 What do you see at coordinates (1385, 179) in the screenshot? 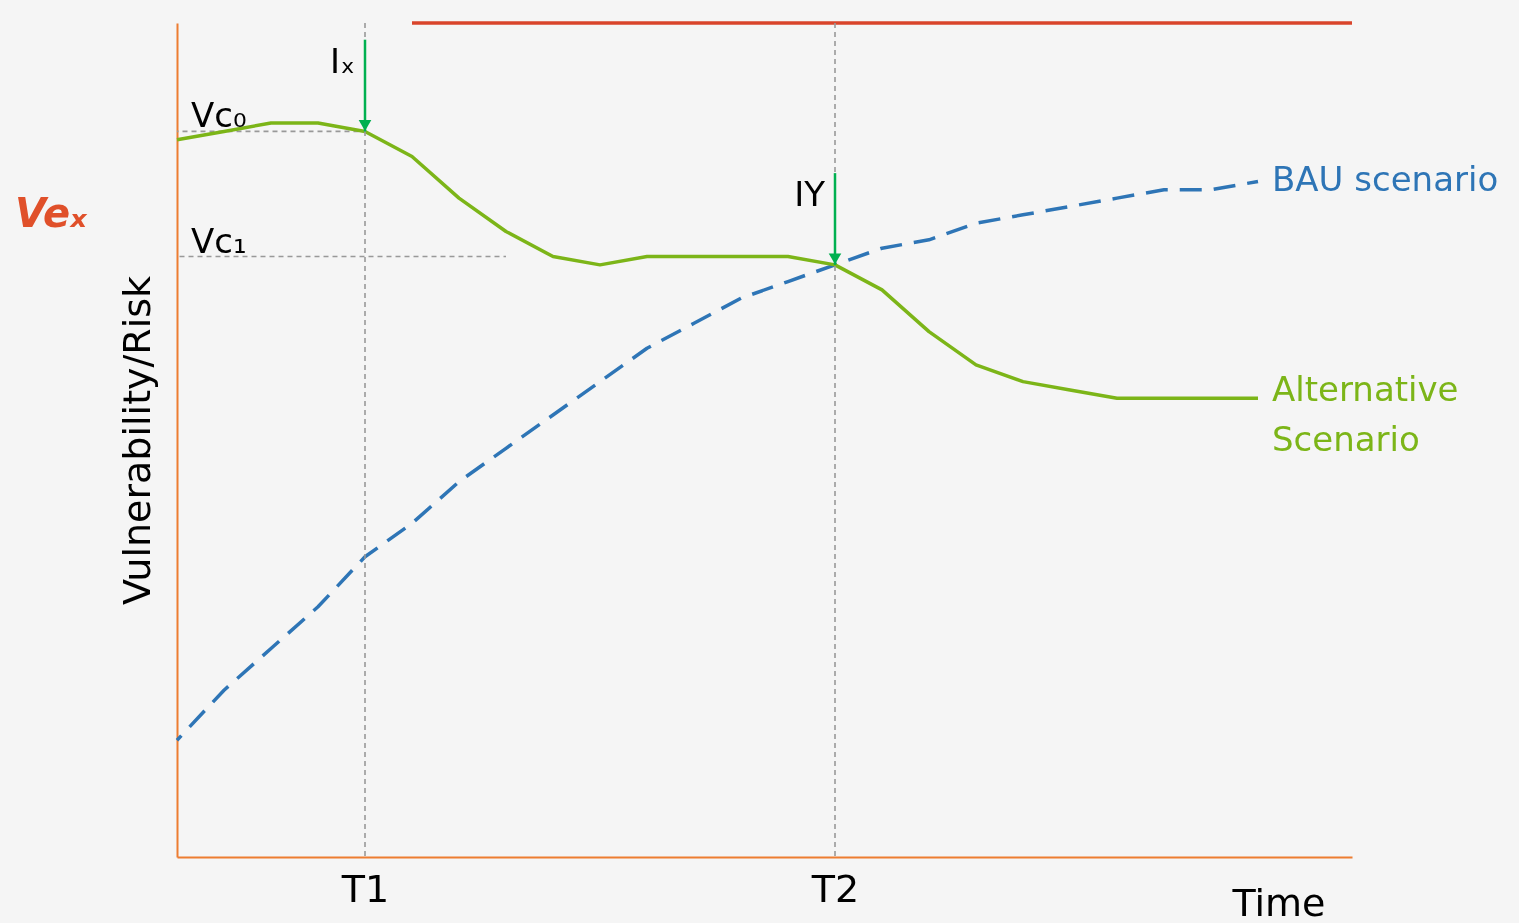
I see `series-label: BAU scenario` at bounding box center [1385, 179].